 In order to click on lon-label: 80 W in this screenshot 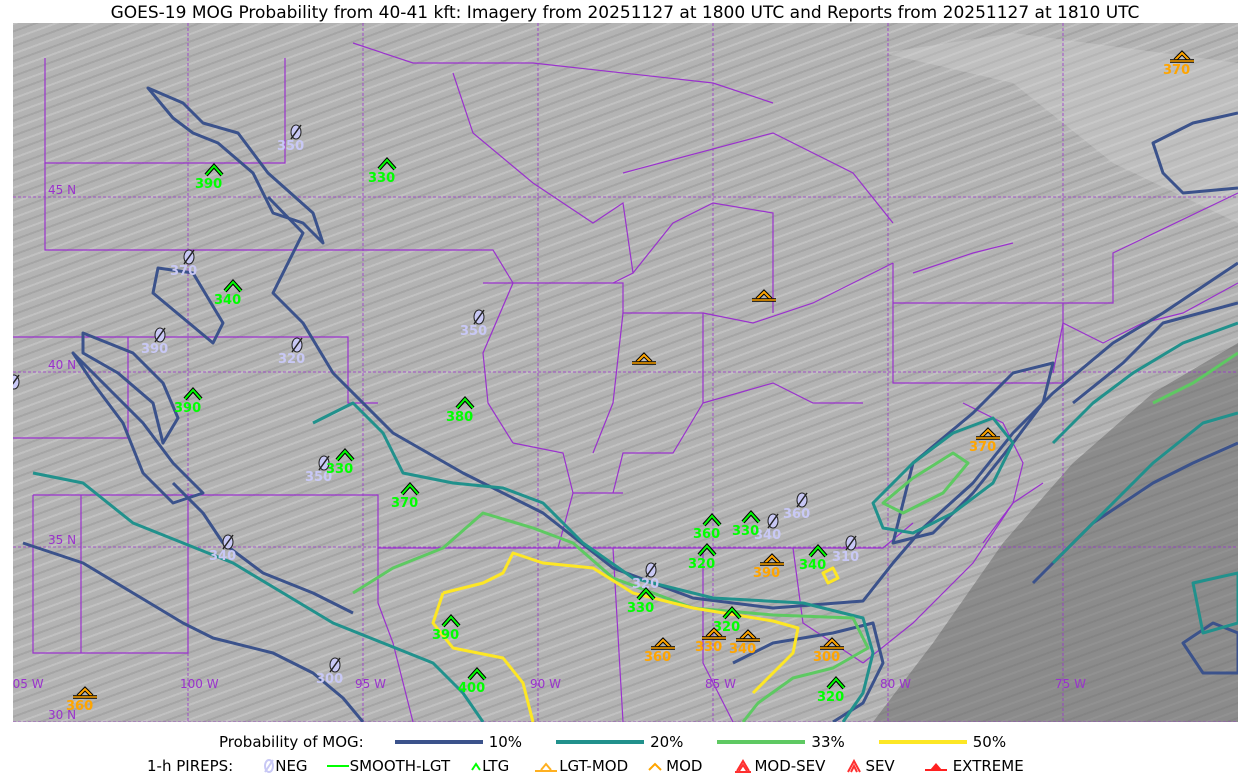, I will do `click(895, 684)`.